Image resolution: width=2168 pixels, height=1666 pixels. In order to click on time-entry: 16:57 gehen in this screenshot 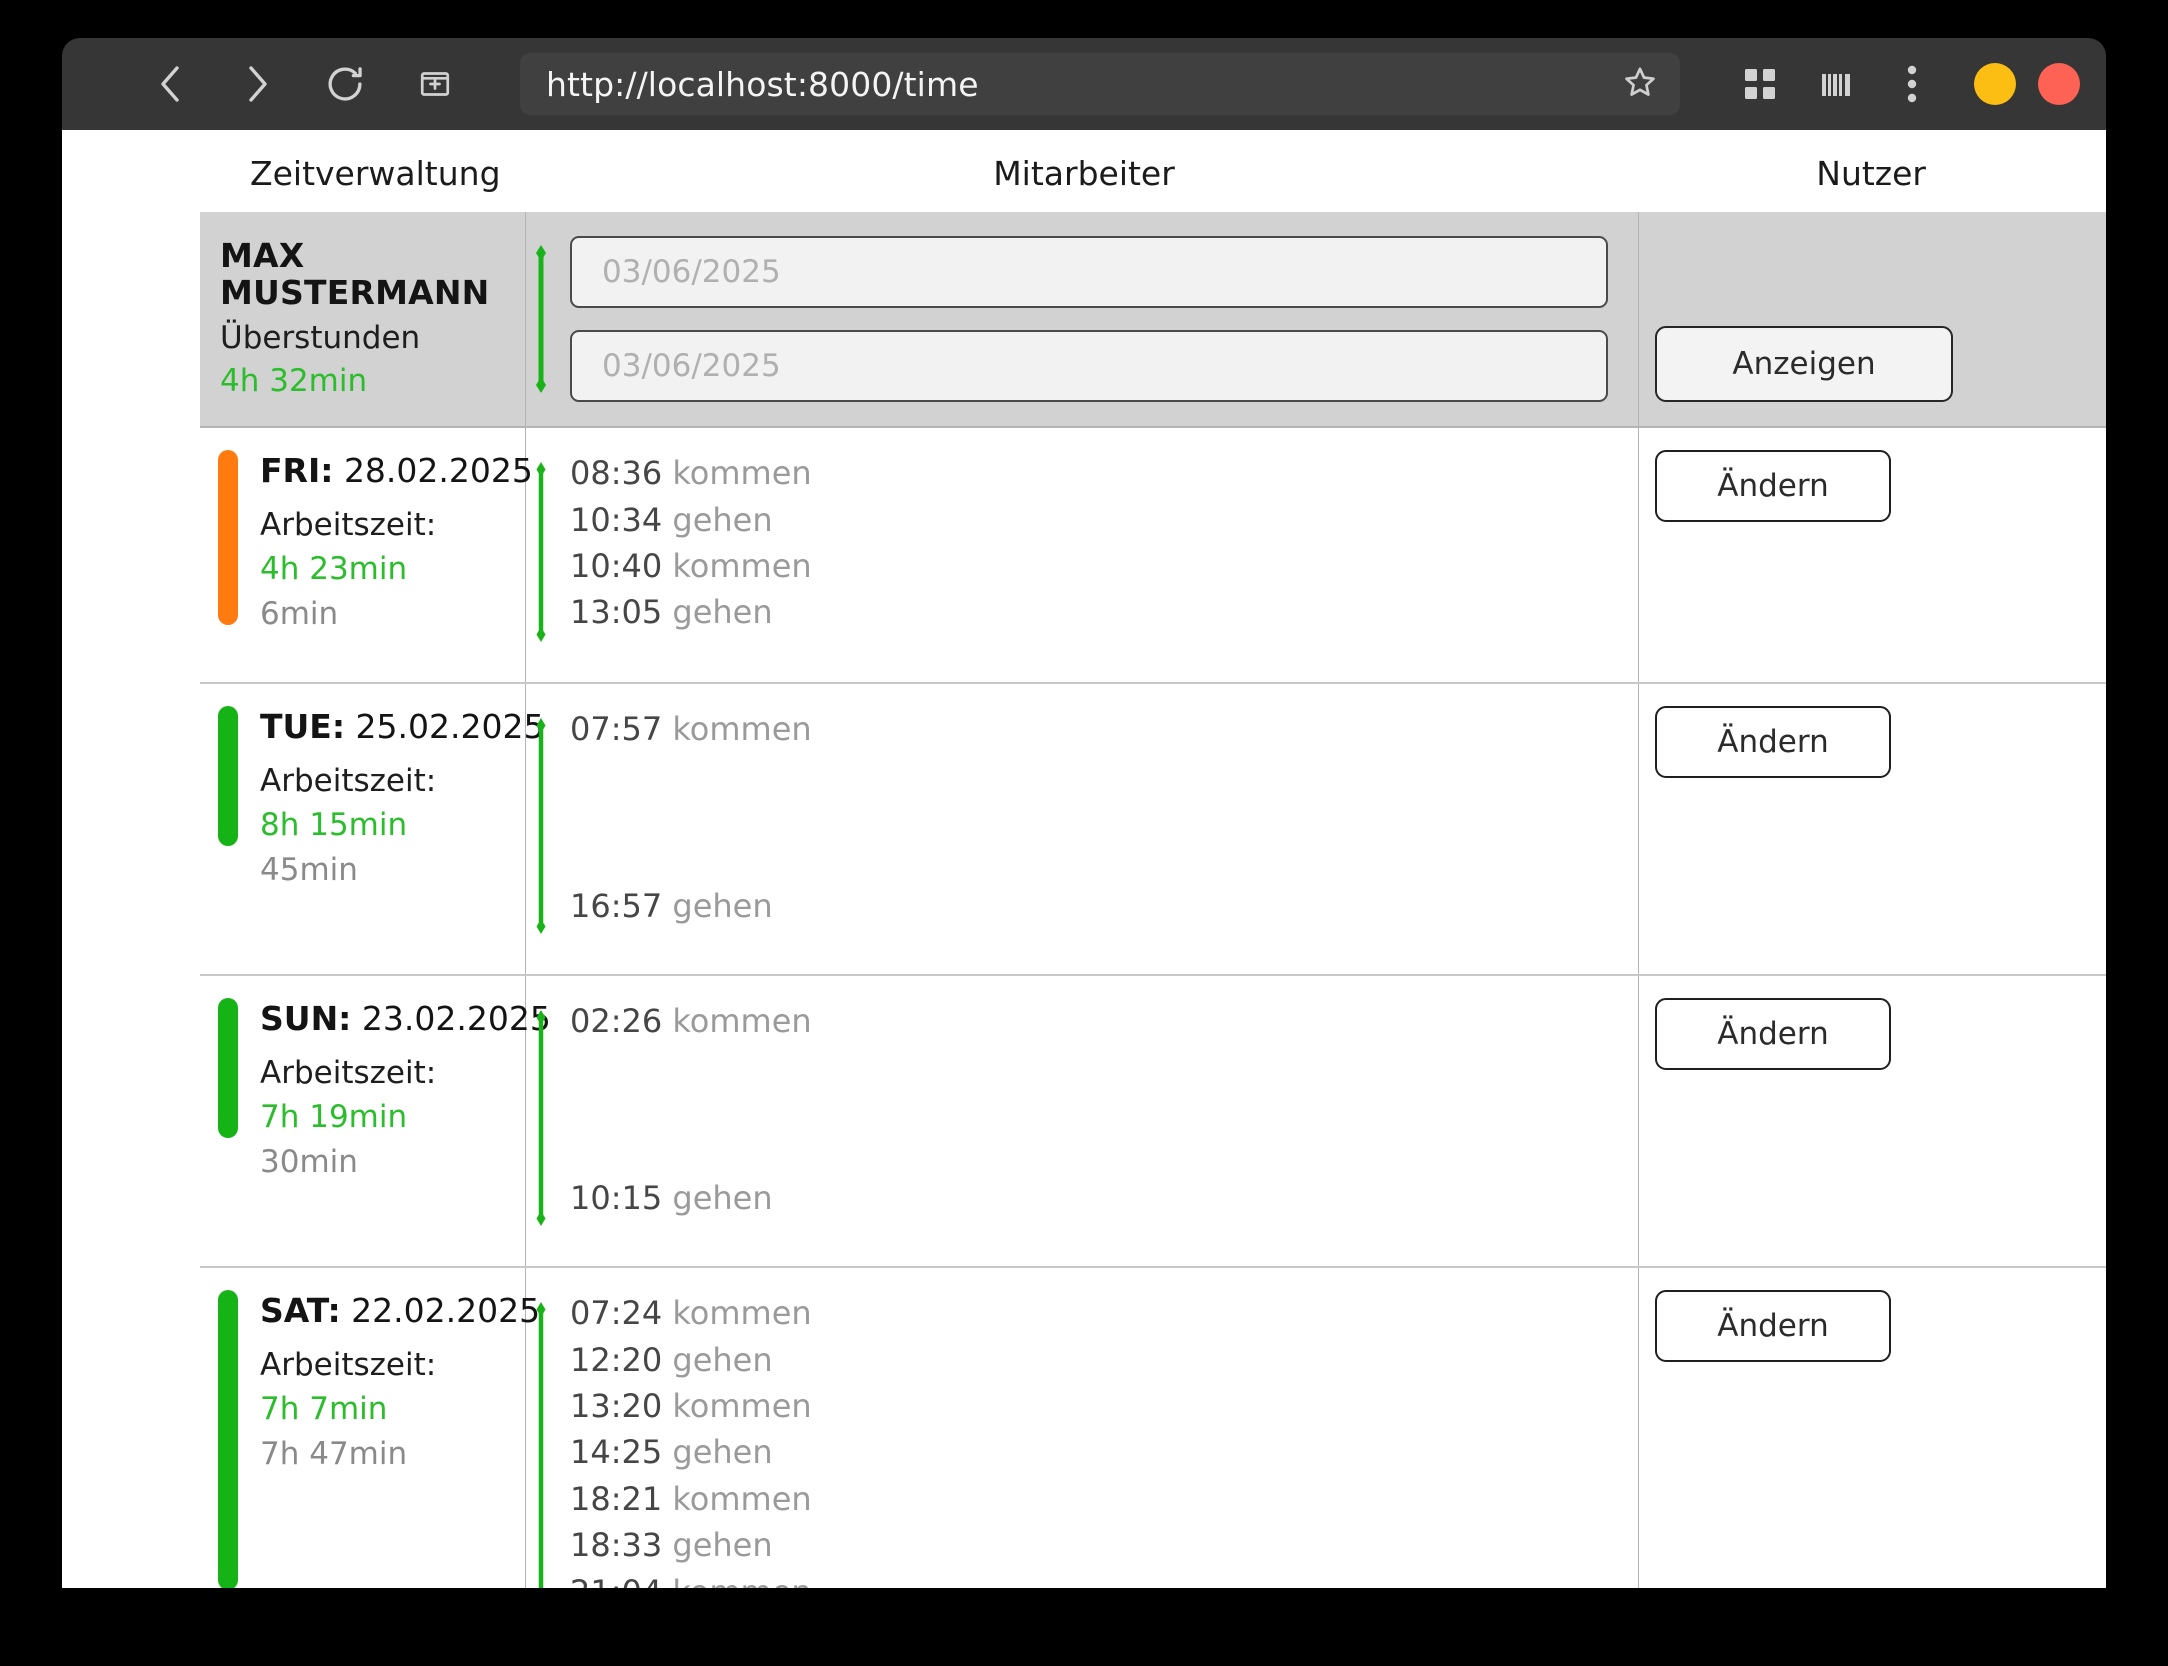, I will do `click(1104, 906)`.